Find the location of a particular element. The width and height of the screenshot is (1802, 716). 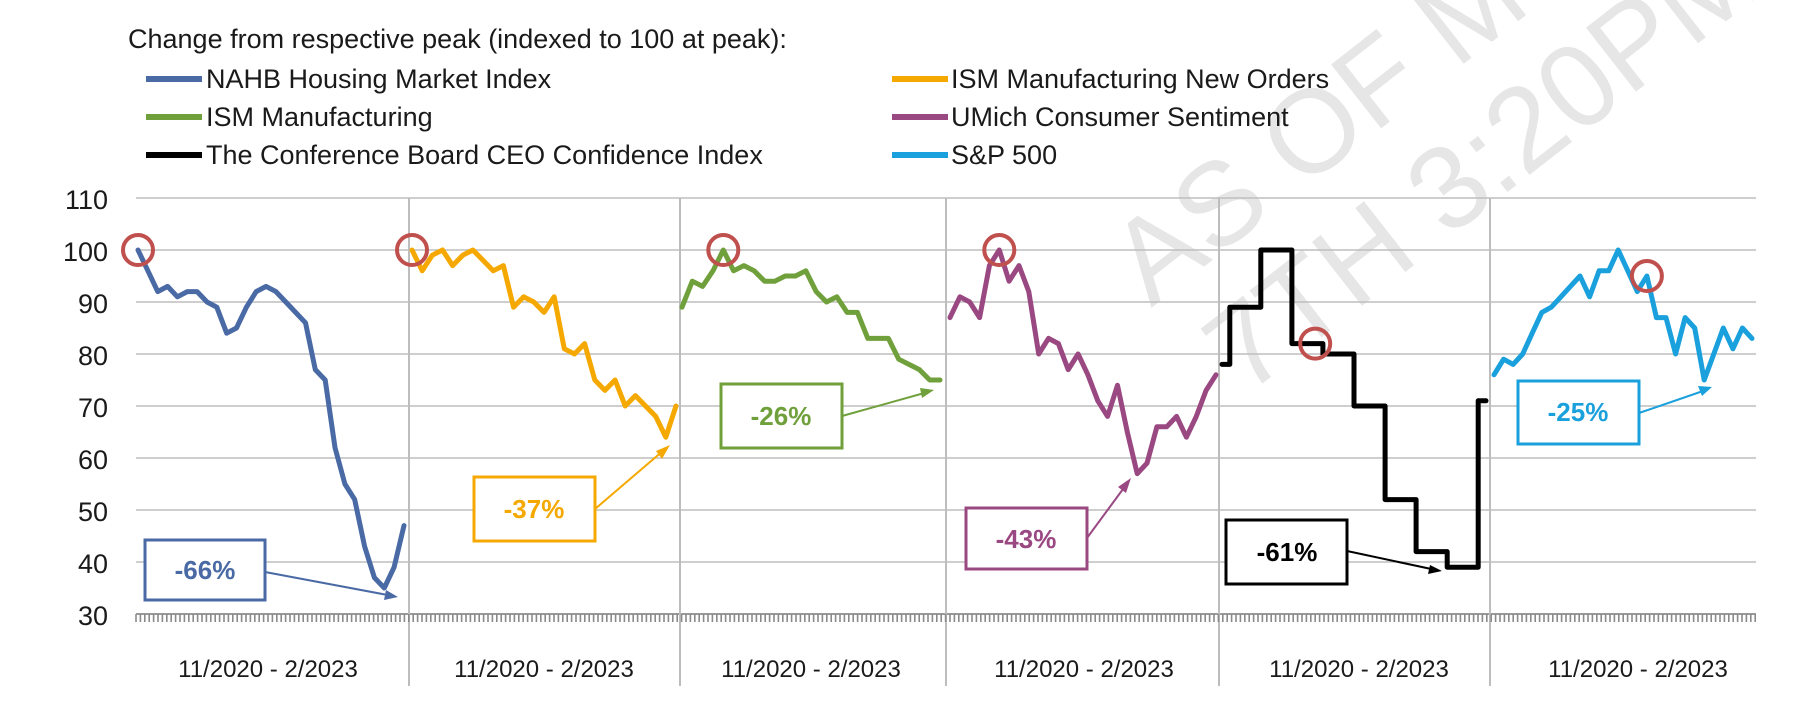

annotation-ceo-confidence: -61% is located at coordinates (1333, 552).